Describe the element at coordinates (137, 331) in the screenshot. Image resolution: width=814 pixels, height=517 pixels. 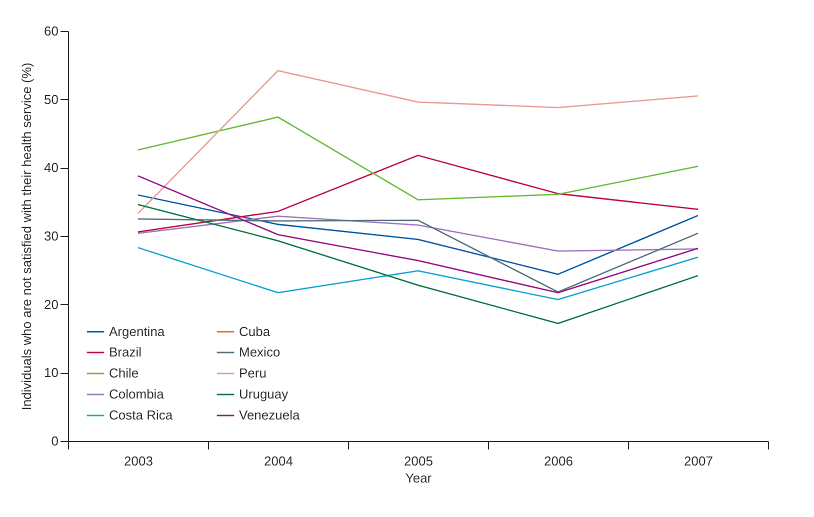
I see `legend-label: Argentina` at that location.